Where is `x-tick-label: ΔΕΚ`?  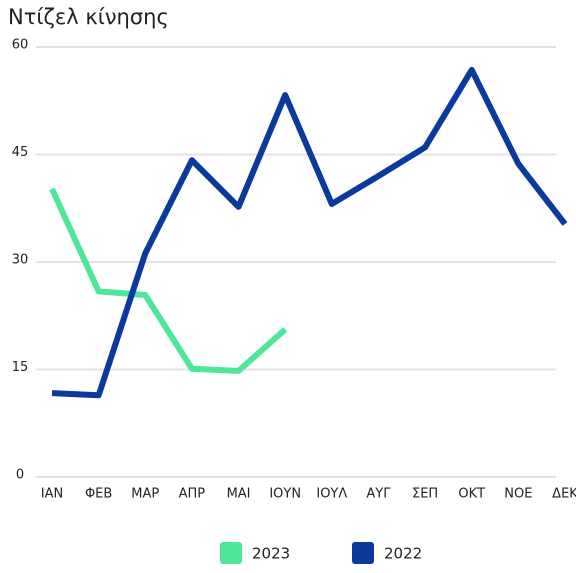 x-tick-label: ΔΕΚ is located at coordinates (564, 494).